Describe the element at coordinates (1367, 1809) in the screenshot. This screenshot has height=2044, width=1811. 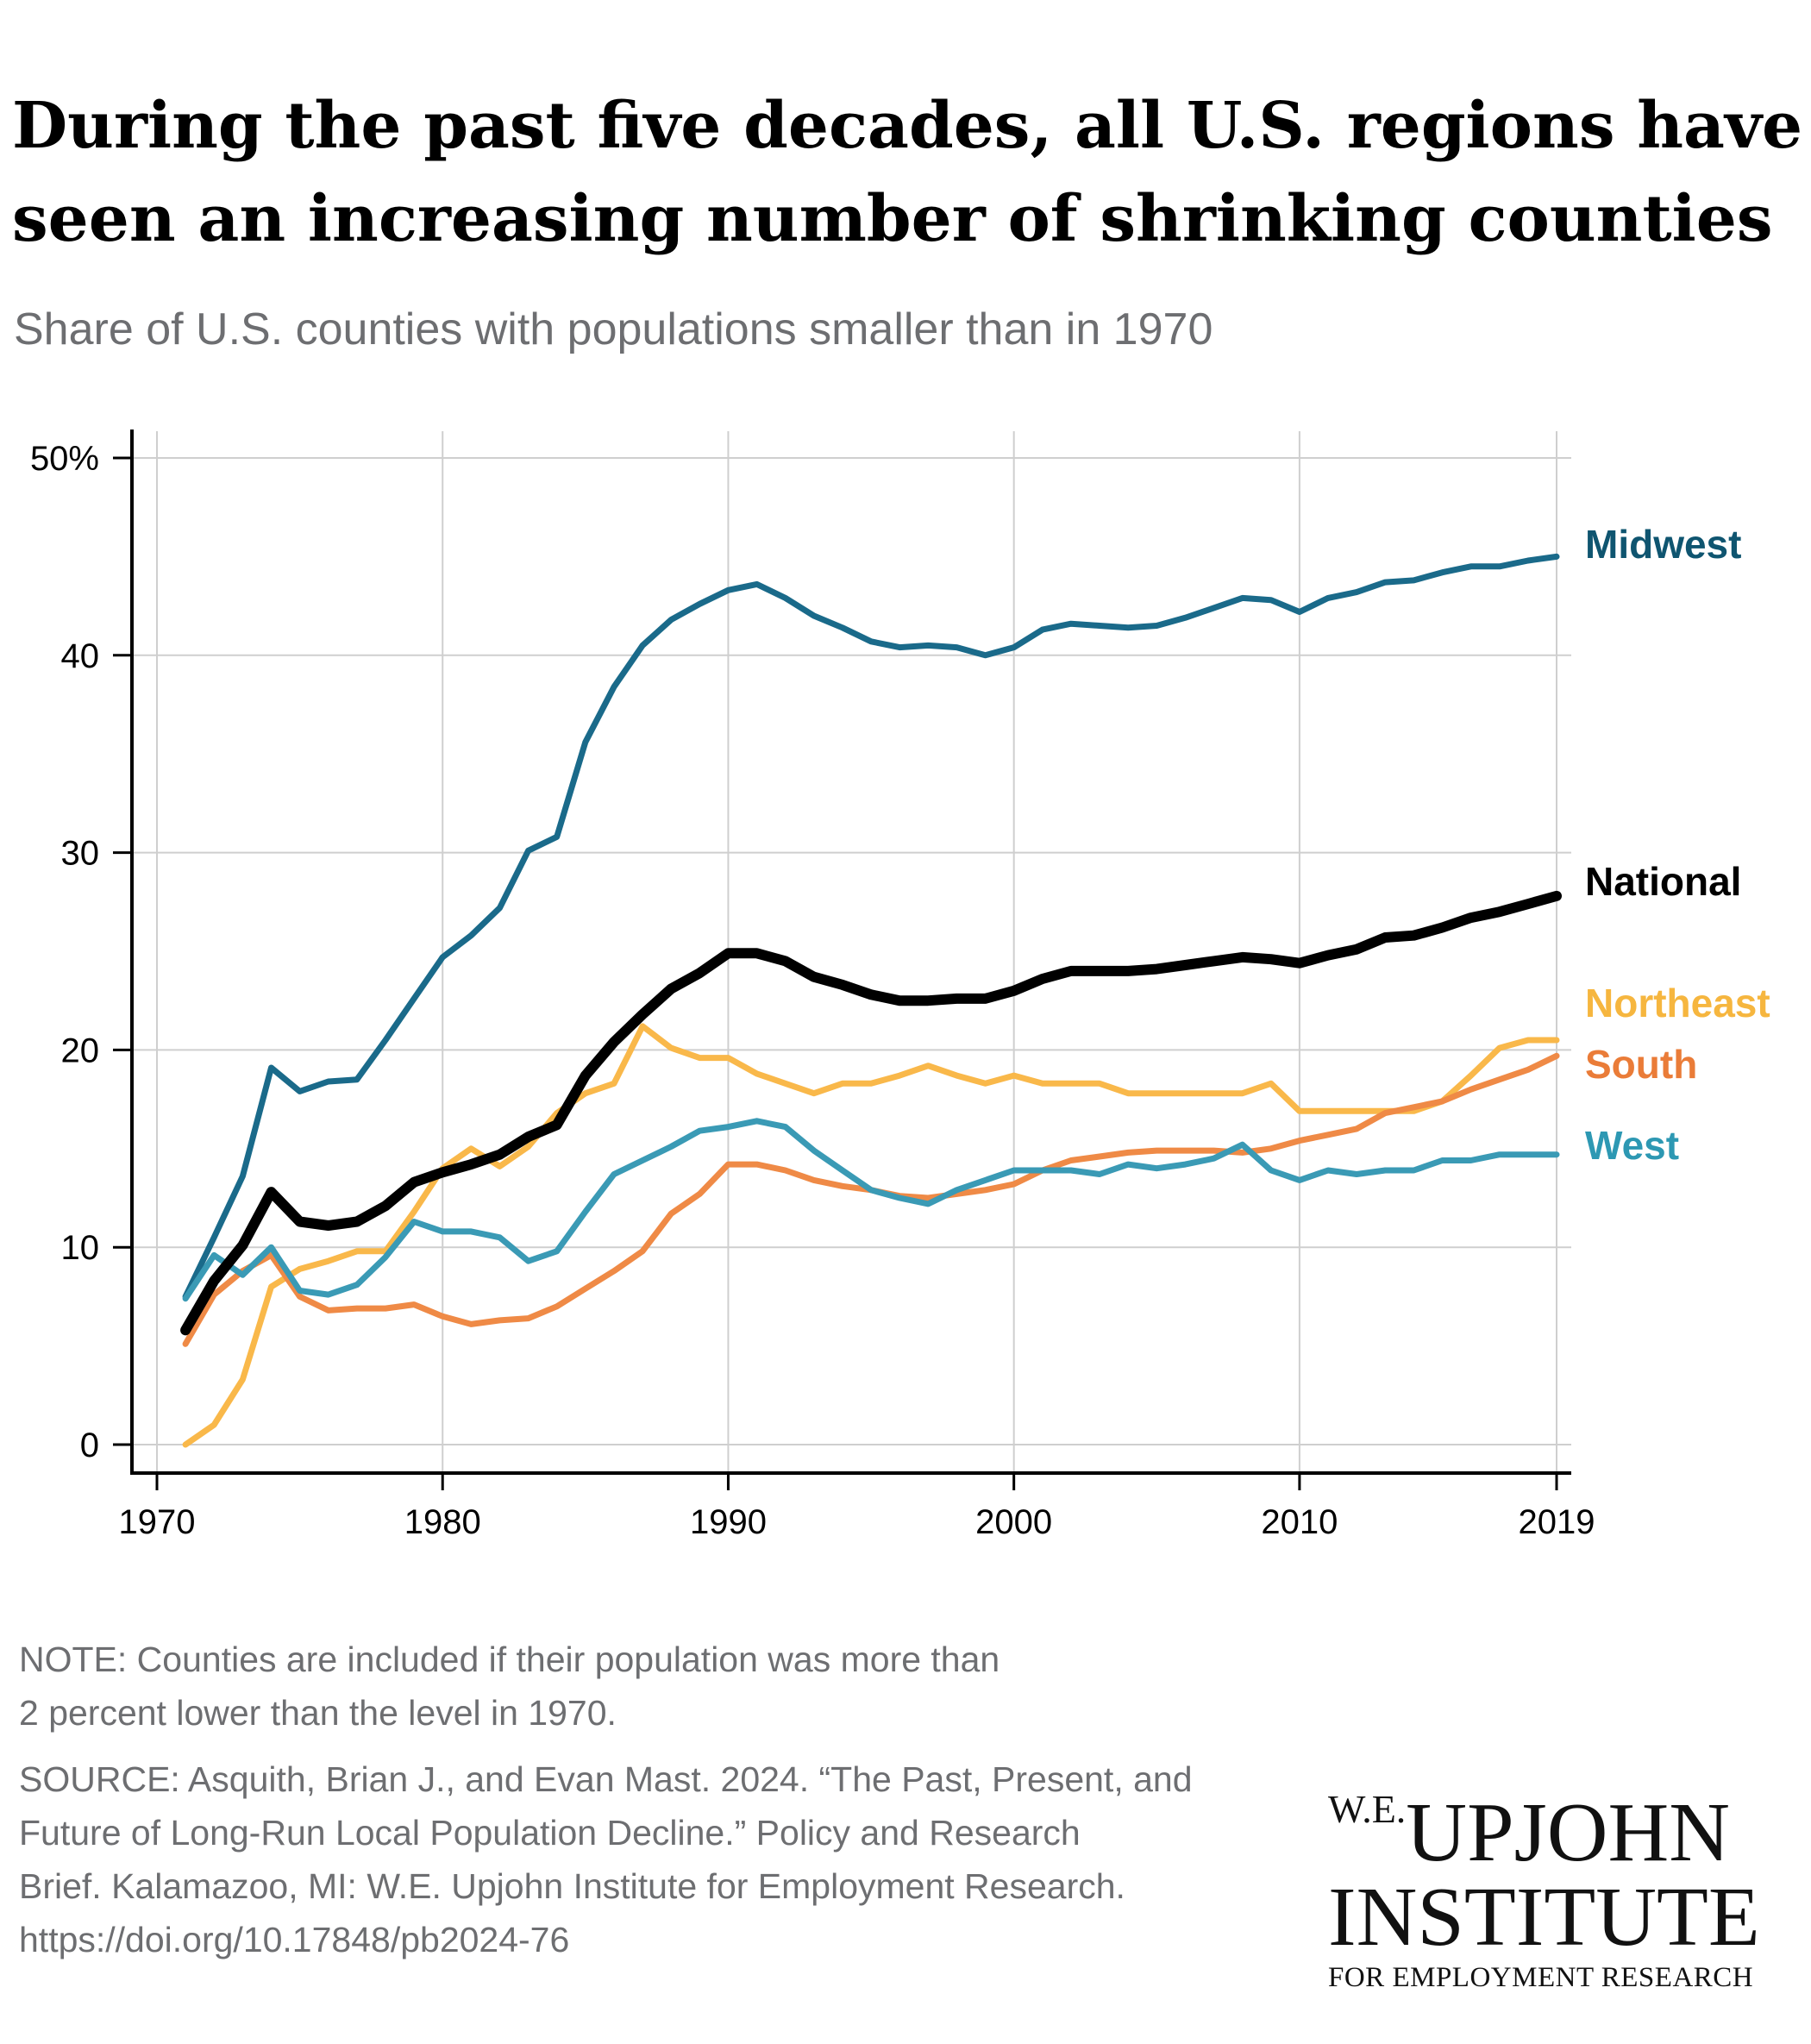
I see `logo-prefix: W.E.` at that location.